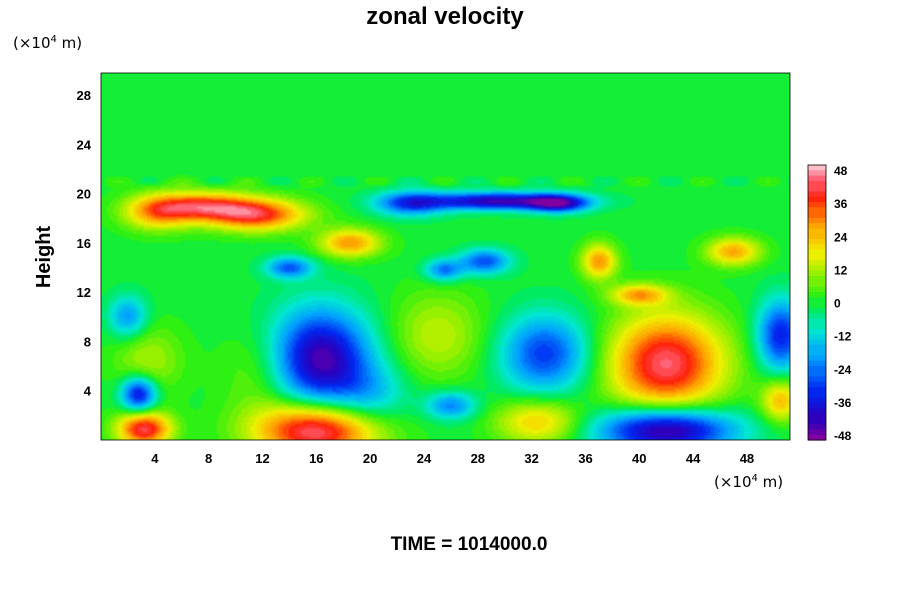 This screenshot has width=900, height=600. I want to click on time-label: TIME = 1014000.0, so click(469, 544).